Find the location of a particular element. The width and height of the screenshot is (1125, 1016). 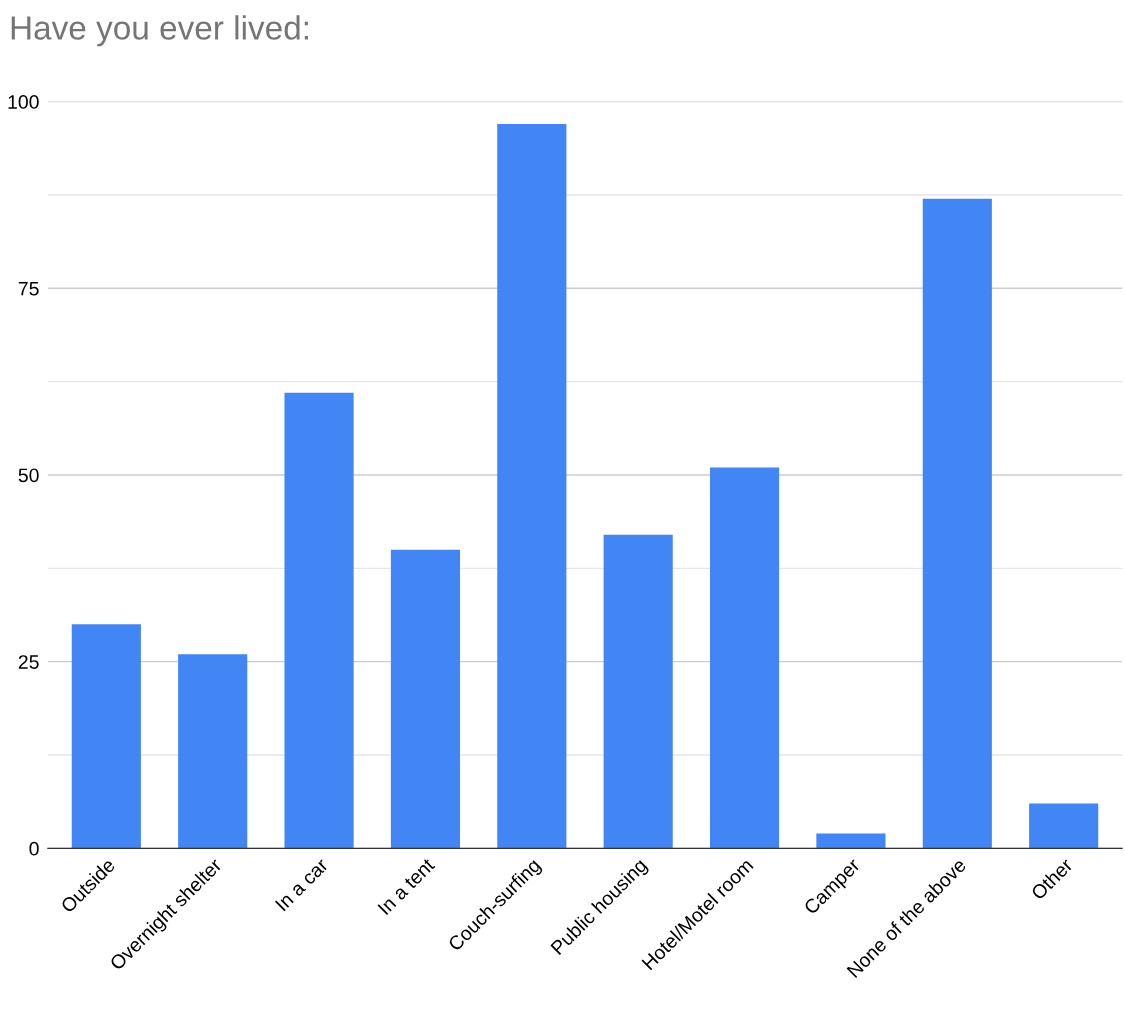

y-tick-label: 75 is located at coordinates (28, 288).